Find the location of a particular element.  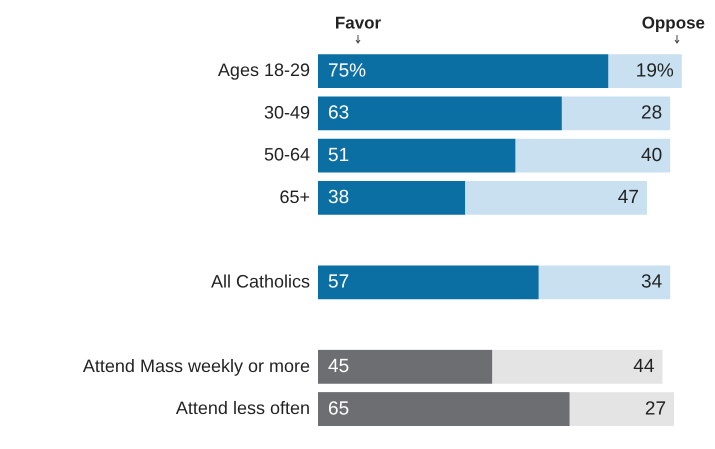

y-tick-label: 50-64 is located at coordinates (287, 154).